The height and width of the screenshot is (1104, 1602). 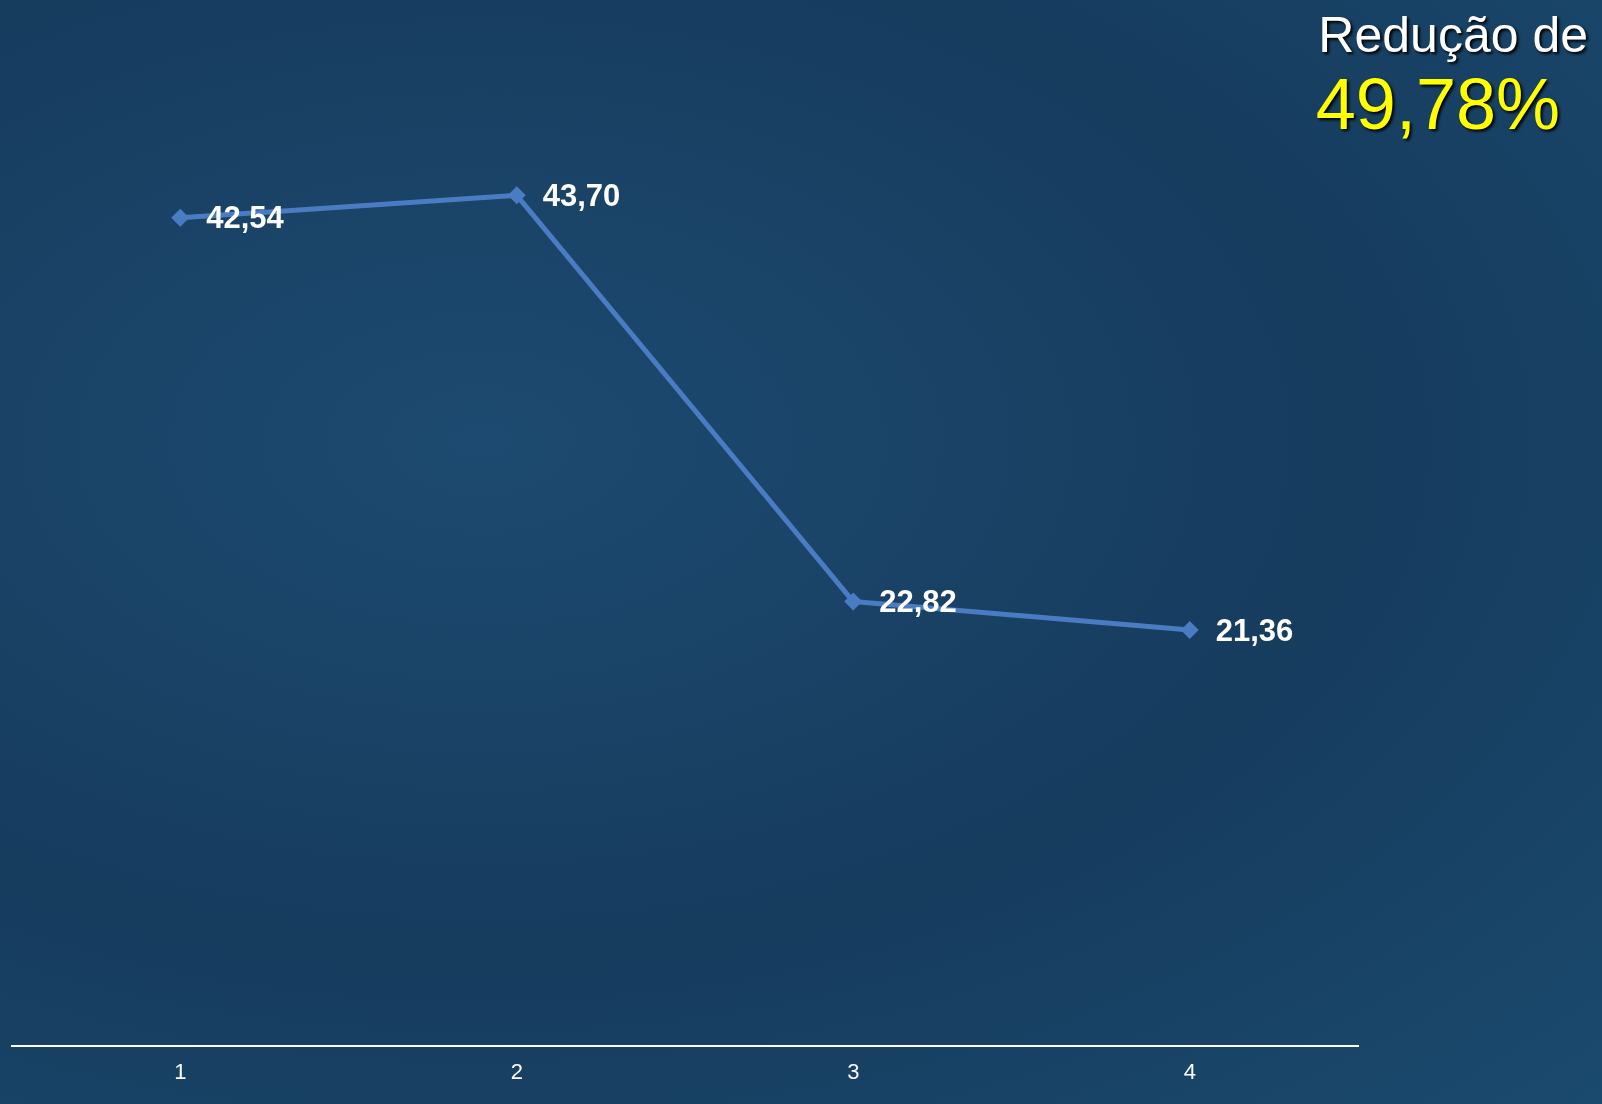 What do you see at coordinates (918, 602) in the screenshot?
I see `data-label: 22,82` at bounding box center [918, 602].